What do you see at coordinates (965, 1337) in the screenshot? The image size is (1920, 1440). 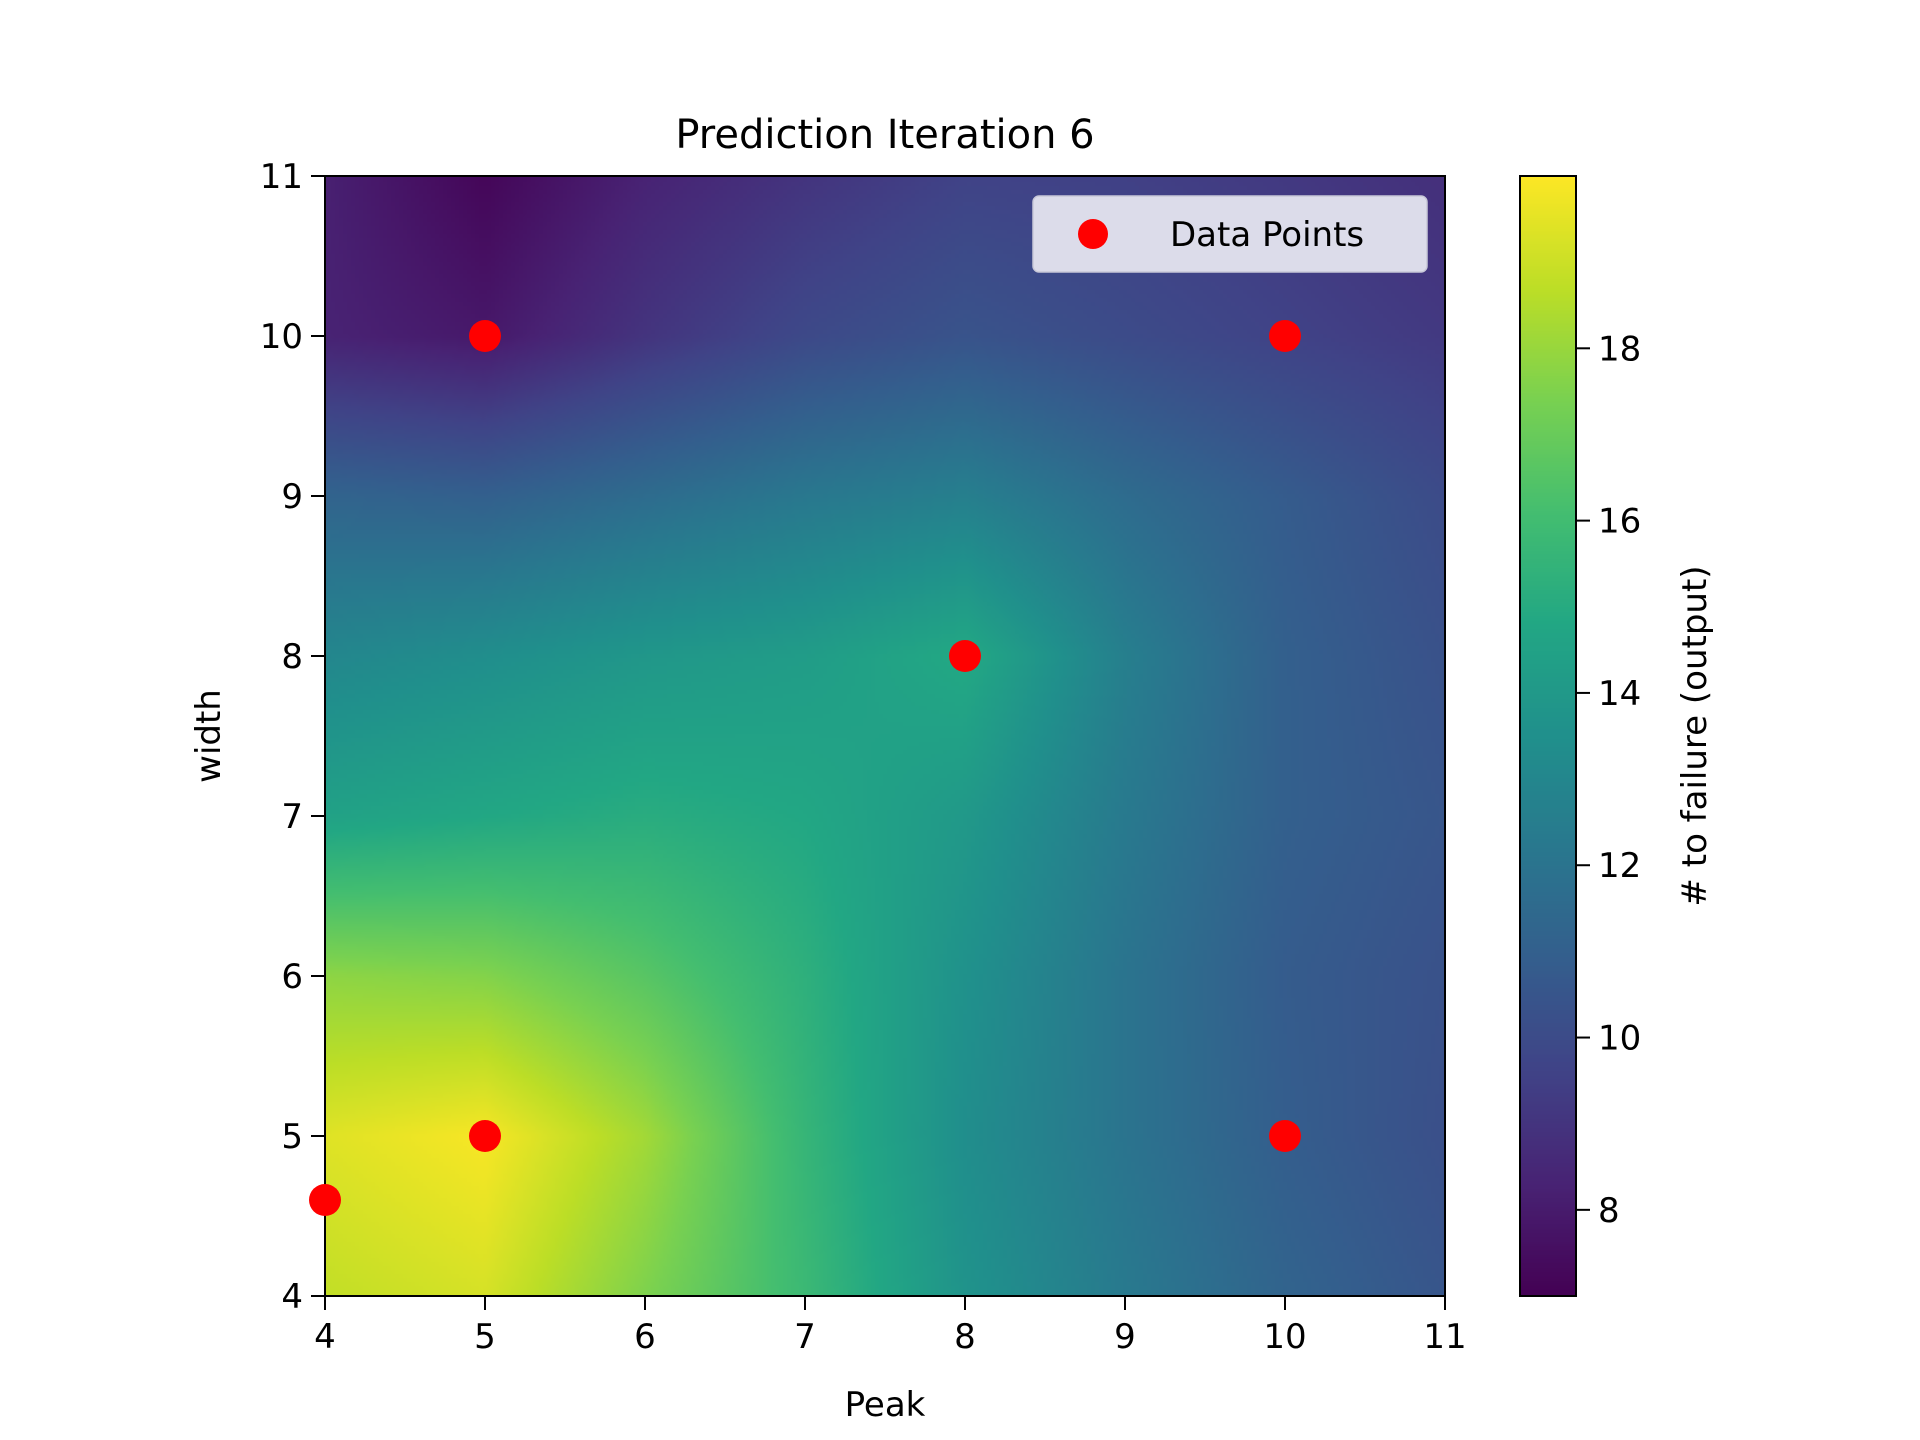 I see `x-tick-label: 8` at bounding box center [965, 1337].